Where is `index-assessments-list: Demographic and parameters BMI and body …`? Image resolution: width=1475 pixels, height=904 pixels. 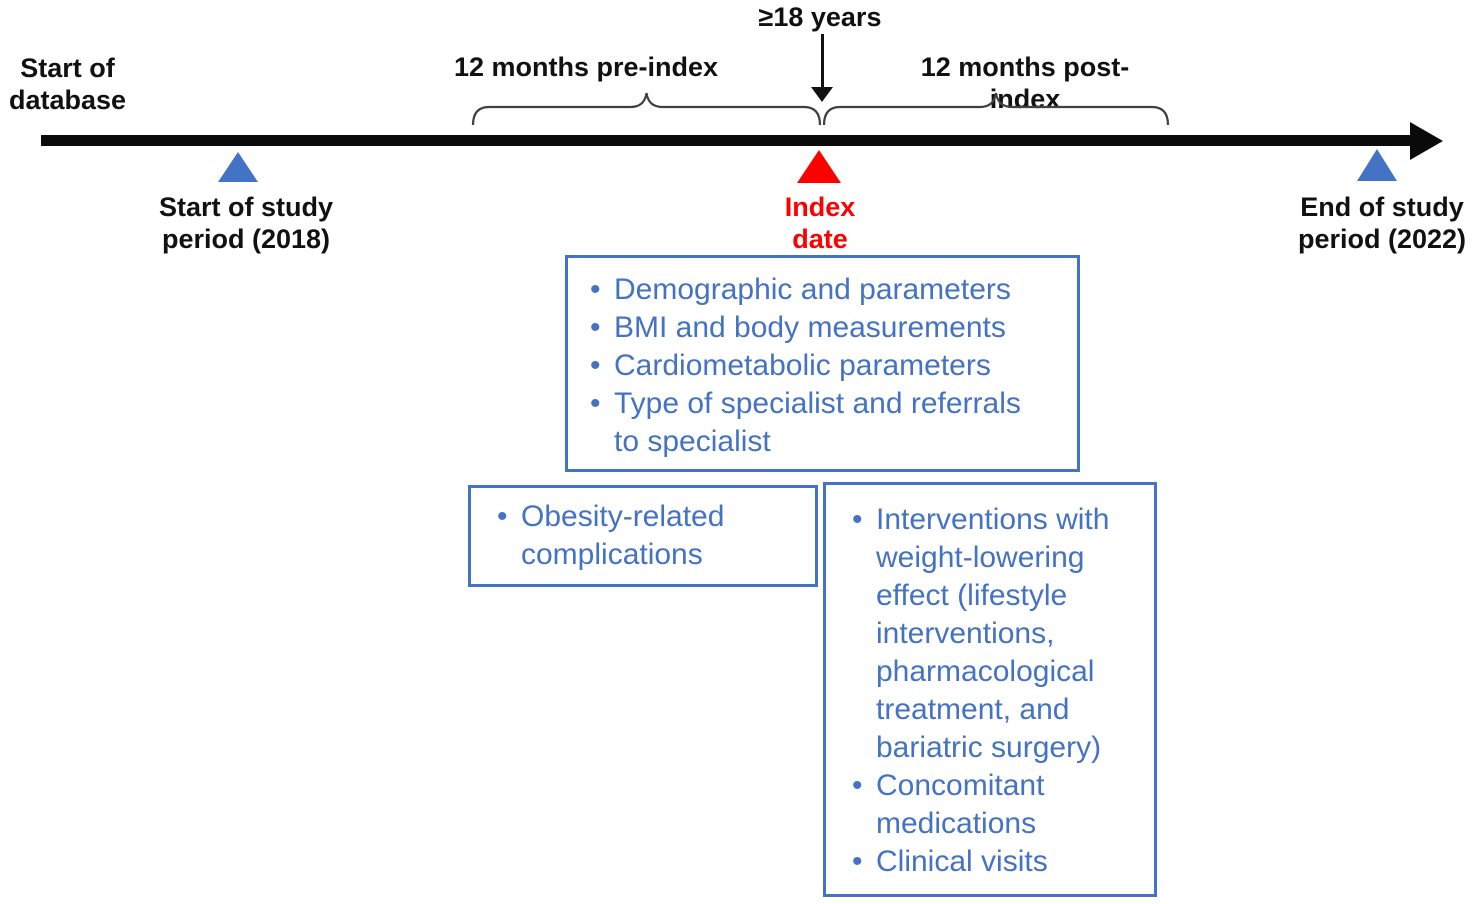 index-assessments-list: Demographic and parameters BMI and body … is located at coordinates (817, 366).